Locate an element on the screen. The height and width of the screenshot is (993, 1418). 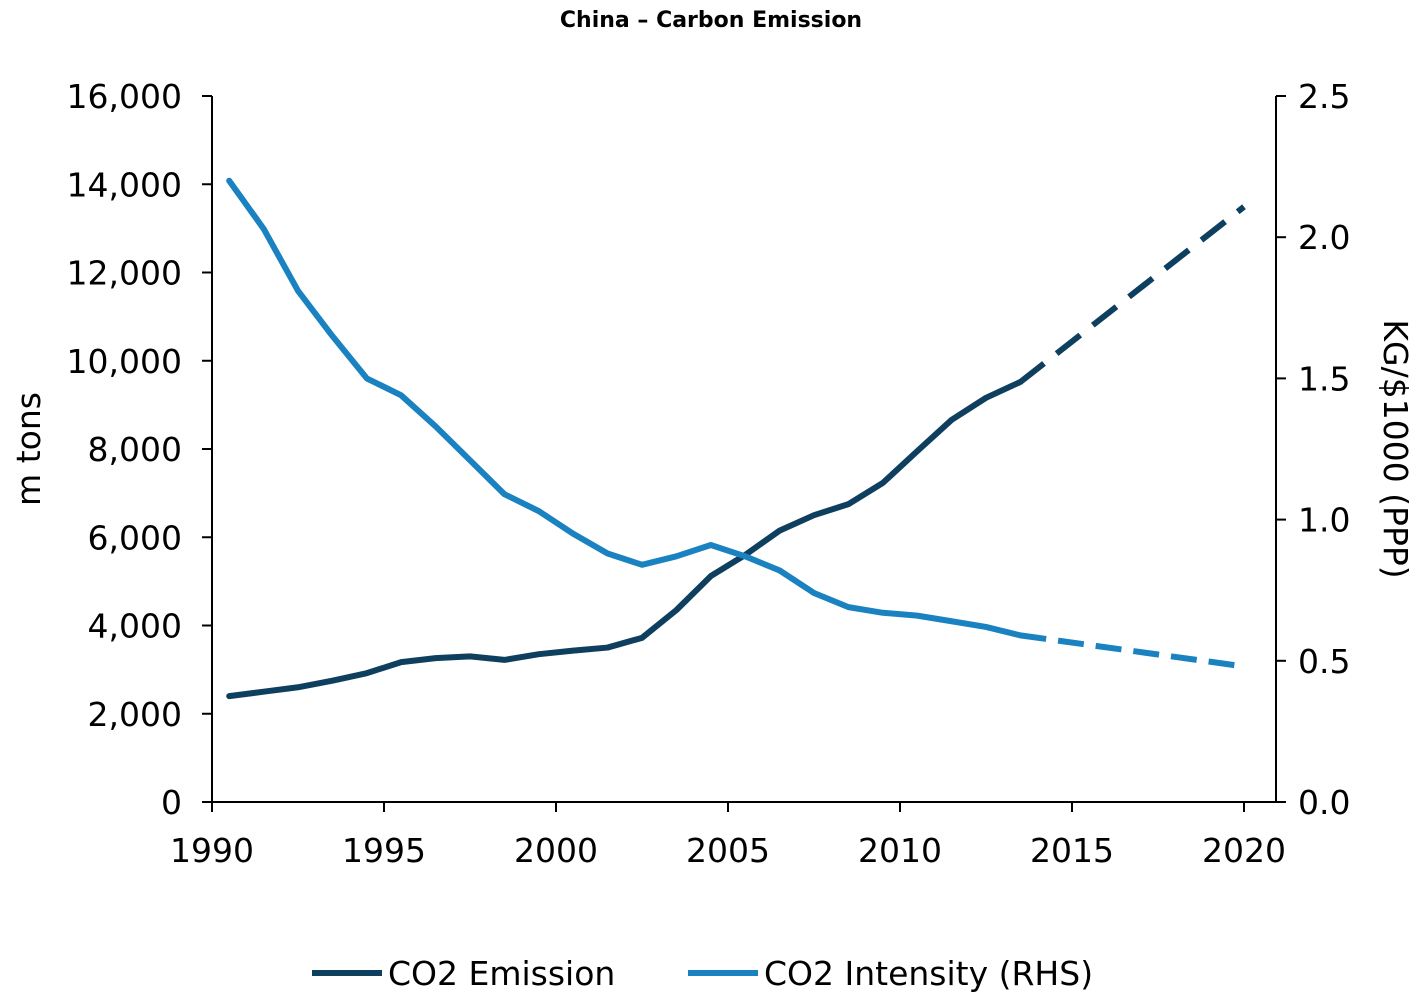
x-tick-label: 1990 is located at coordinates (212, 850).